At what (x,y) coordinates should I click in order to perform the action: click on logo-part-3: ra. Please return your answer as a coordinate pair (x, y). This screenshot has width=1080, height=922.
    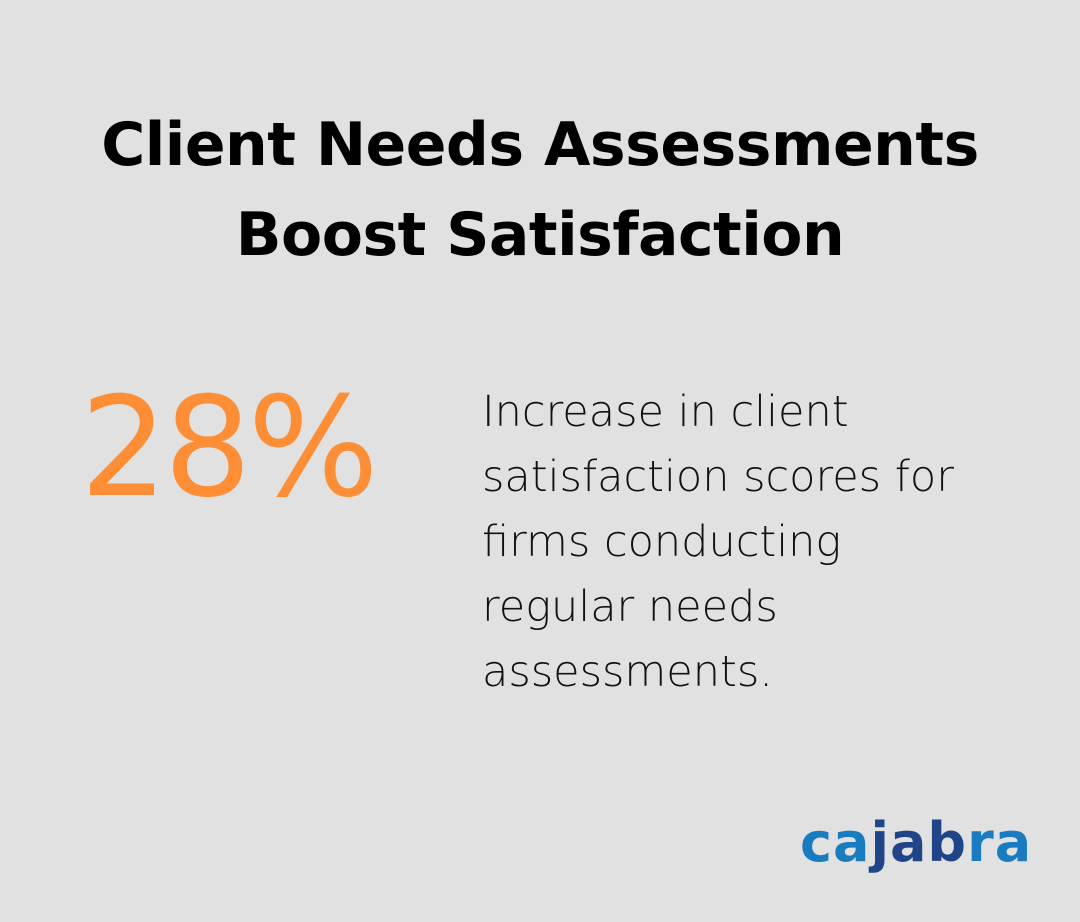
    Looking at the image, I should click on (1000, 842).